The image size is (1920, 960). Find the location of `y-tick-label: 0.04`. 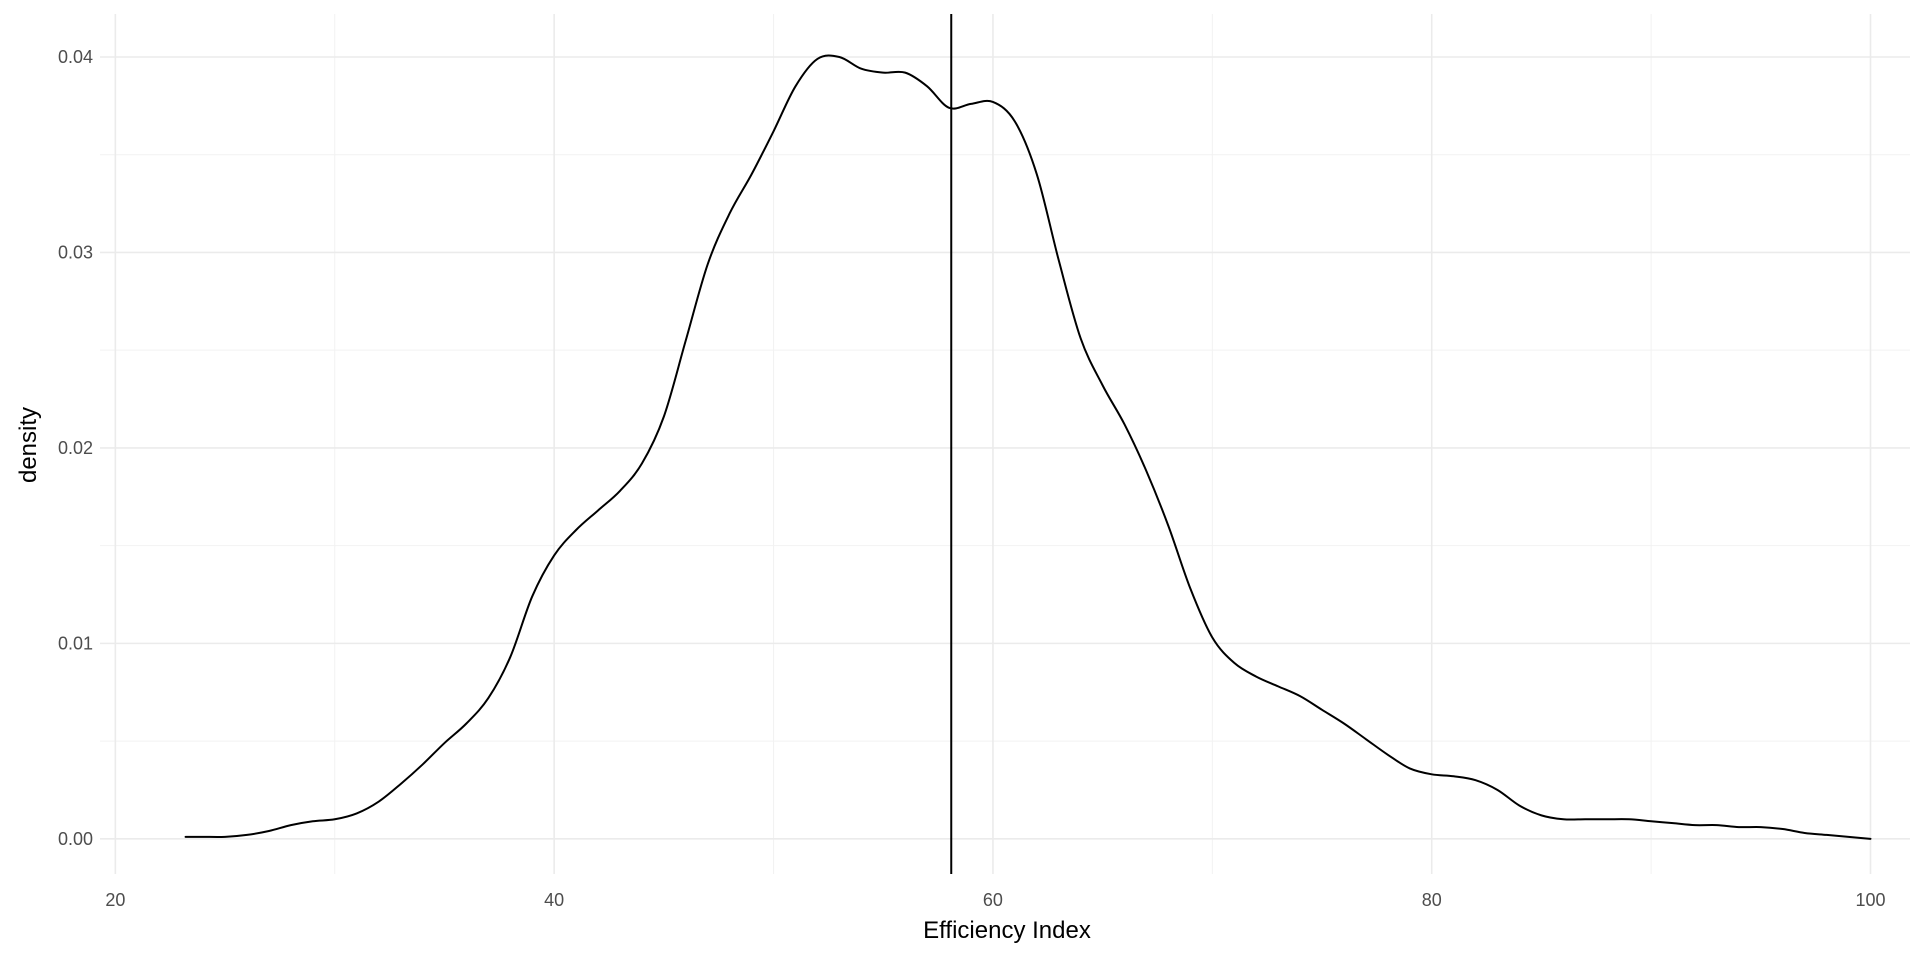

y-tick-label: 0.04 is located at coordinates (75, 57).